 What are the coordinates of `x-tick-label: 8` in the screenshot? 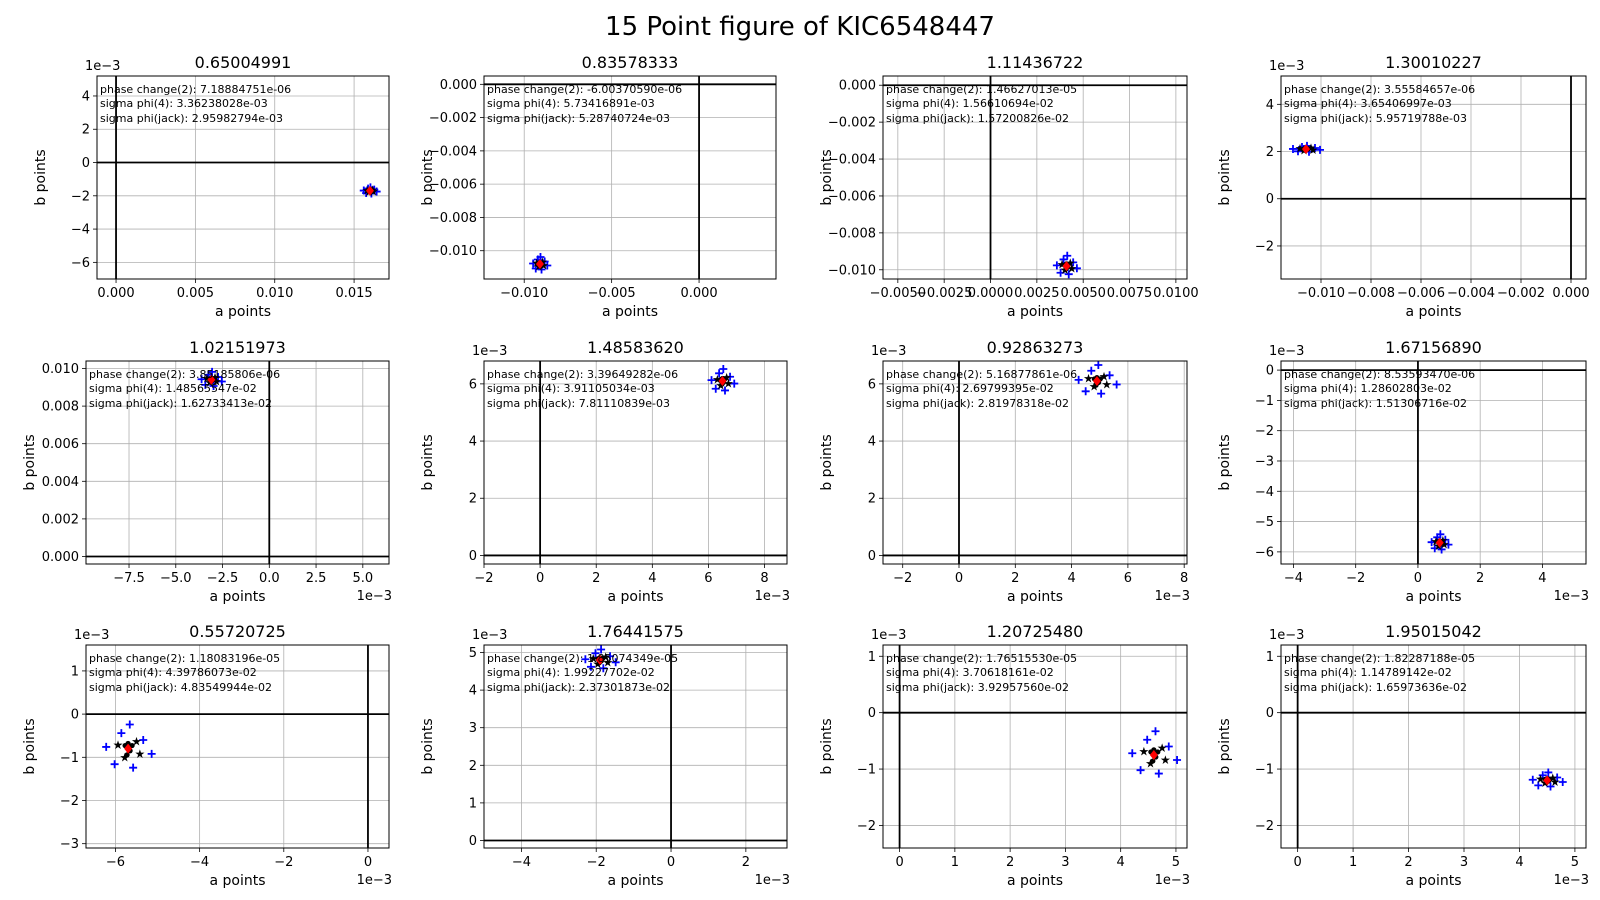 It's located at (764, 578).